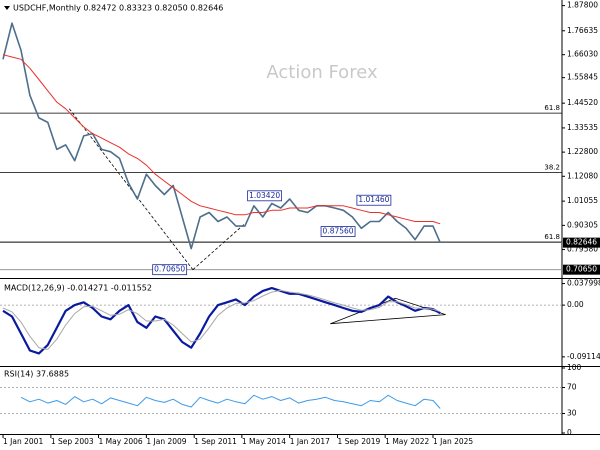  What do you see at coordinates (582, 224) in the screenshot?
I see `y-tick-label: 0.90305` at bounding box center [582, 224].